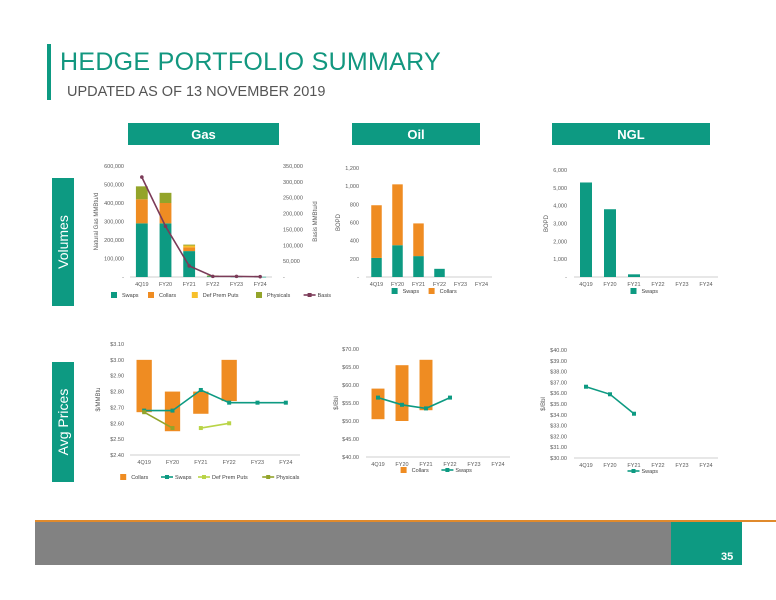 This screenshot has height=600, width=776. What do you see at coordinates (114, 204) in the screenshot?
I see `gas_volumes-y-tick-label: 400,000` at bounding box center [114, 204].